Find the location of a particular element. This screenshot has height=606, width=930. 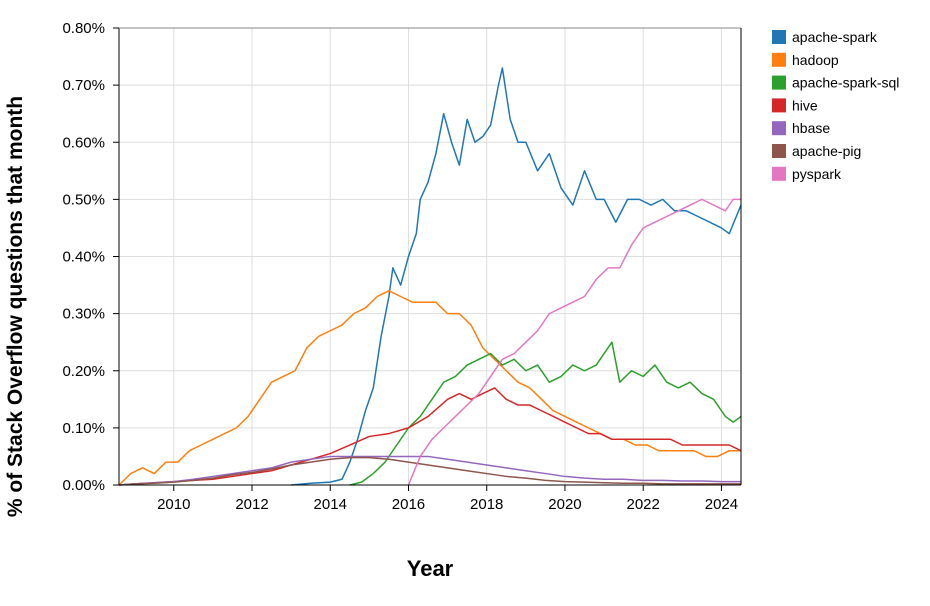

y-tick-label: 0.00% is located at coordinates (83, 485).